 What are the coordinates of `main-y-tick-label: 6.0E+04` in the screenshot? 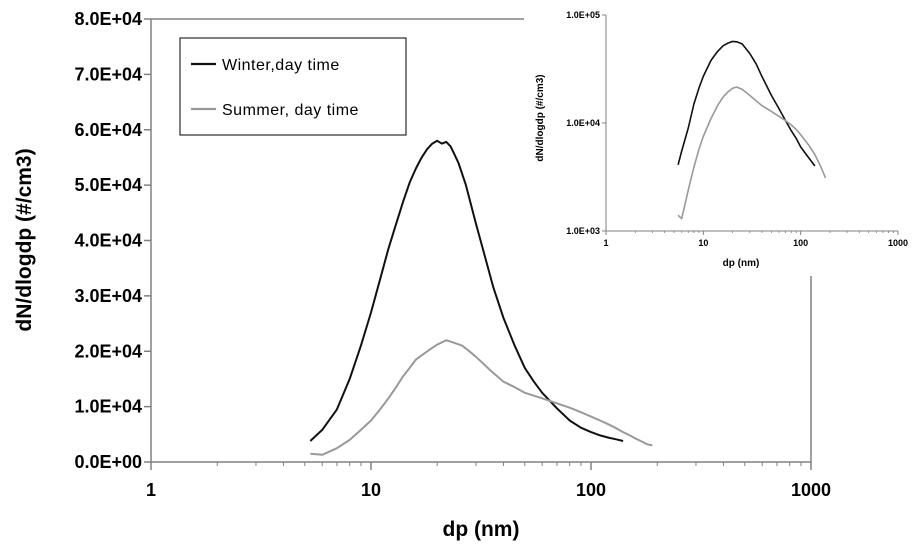 It's located at (108, 130).